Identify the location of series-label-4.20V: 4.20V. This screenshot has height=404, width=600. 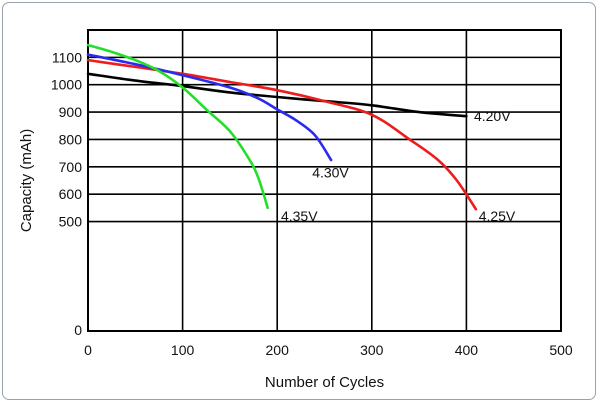
(492, 116).